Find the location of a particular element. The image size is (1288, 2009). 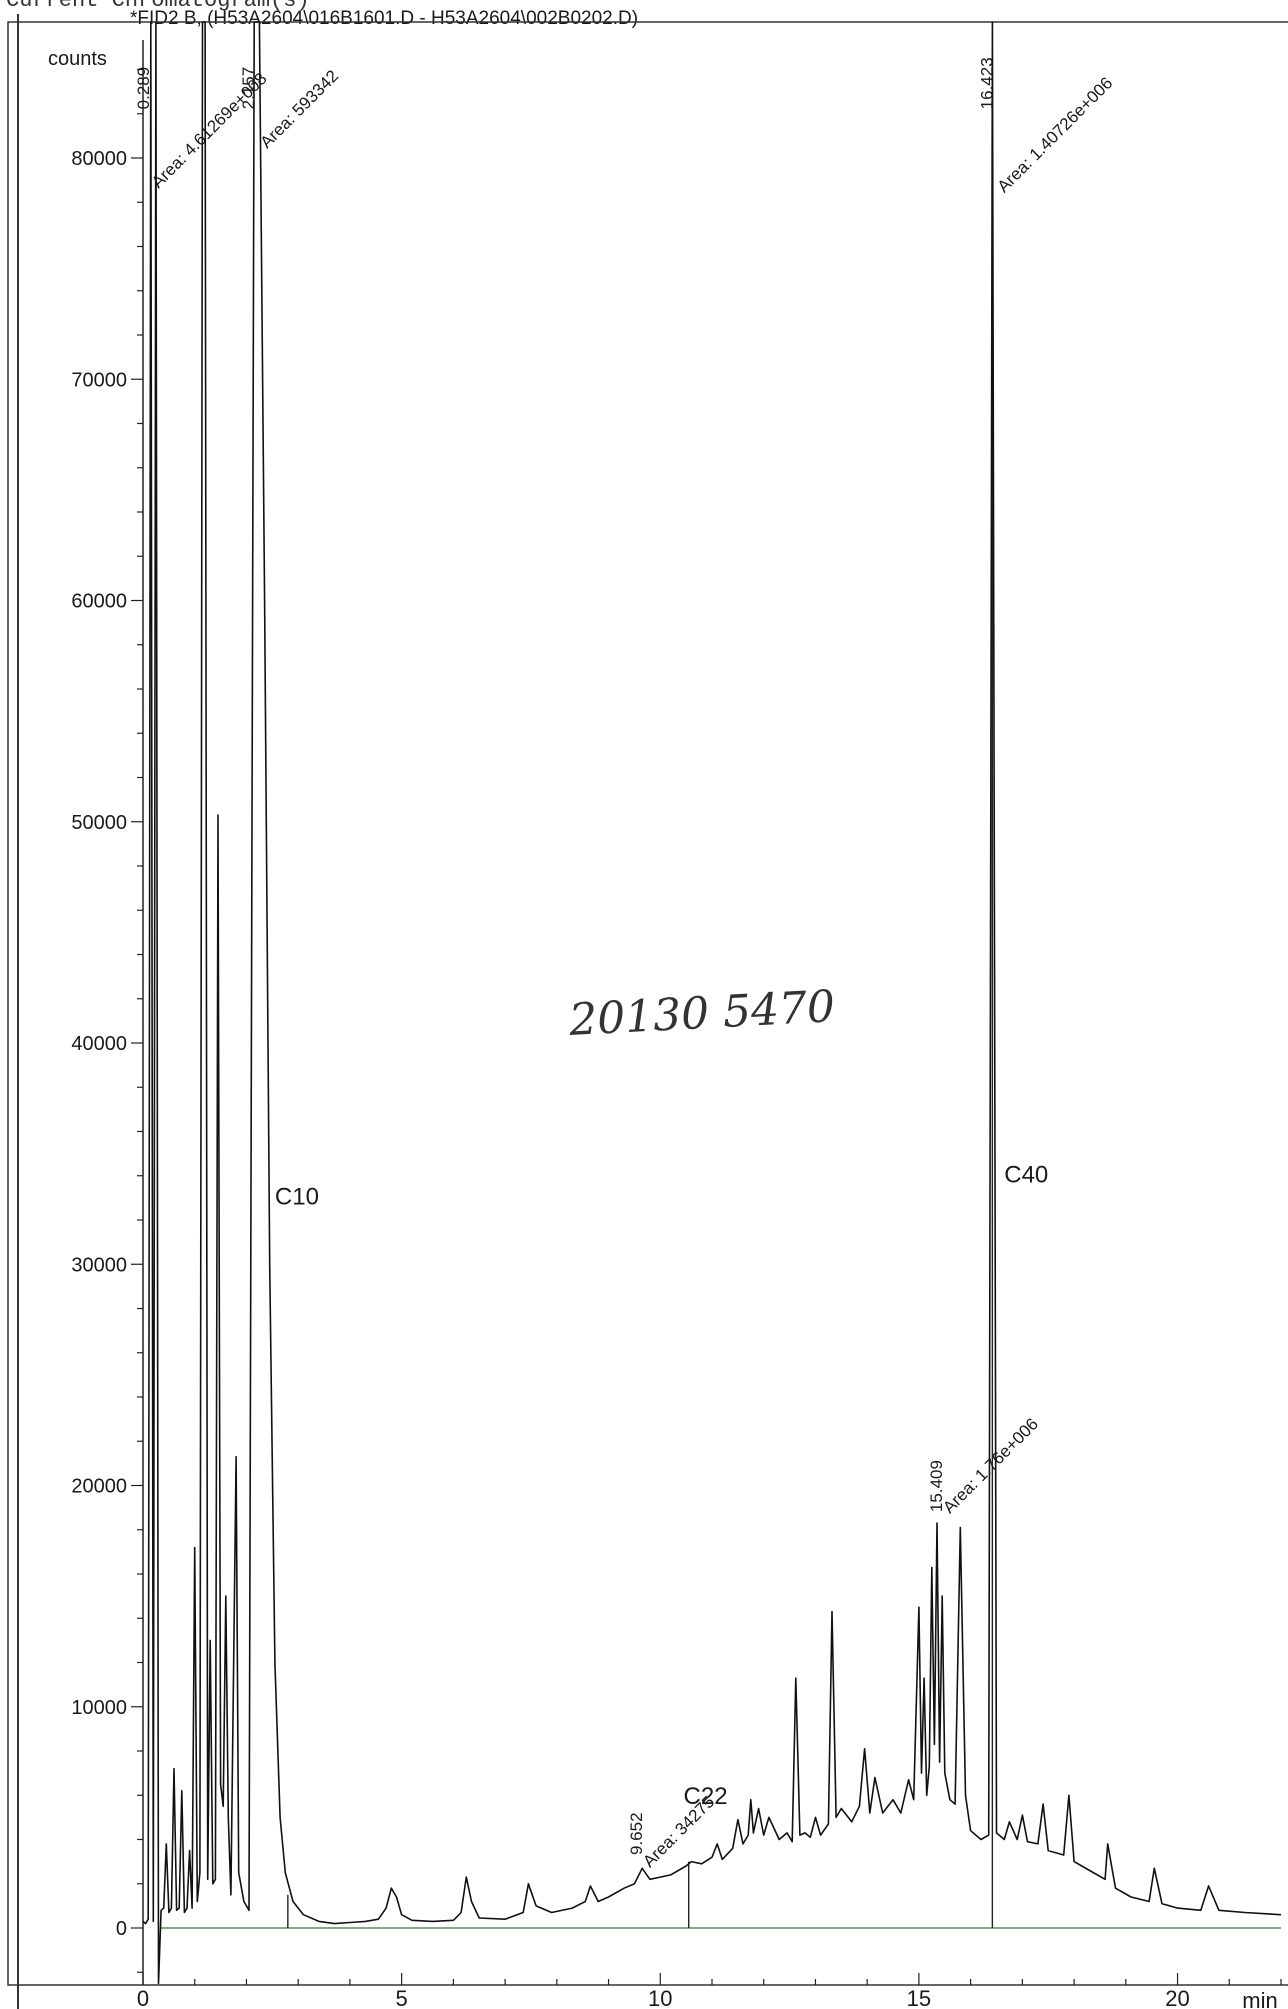

x-tick-label: 15 is located at coordinates (919, 1997).